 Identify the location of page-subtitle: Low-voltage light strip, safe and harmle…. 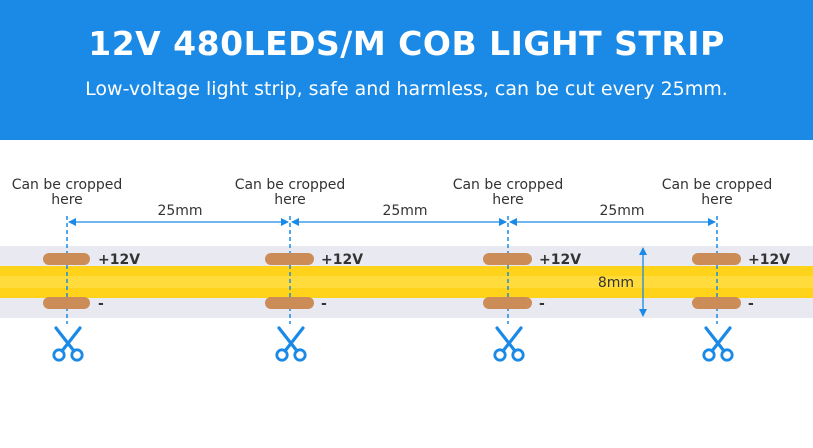
(406, 89).